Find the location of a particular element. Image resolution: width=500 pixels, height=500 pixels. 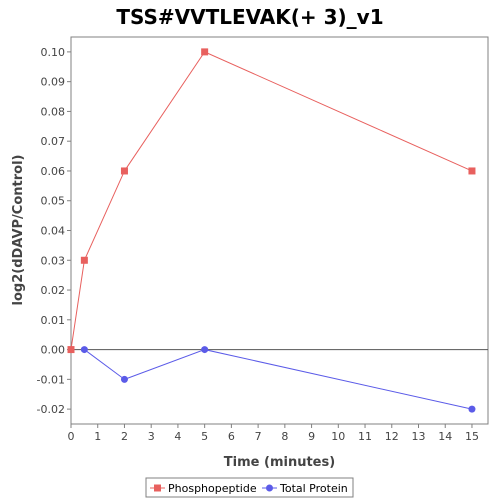

y-tick-label: 0.04 is located at coordinates (53, 231).